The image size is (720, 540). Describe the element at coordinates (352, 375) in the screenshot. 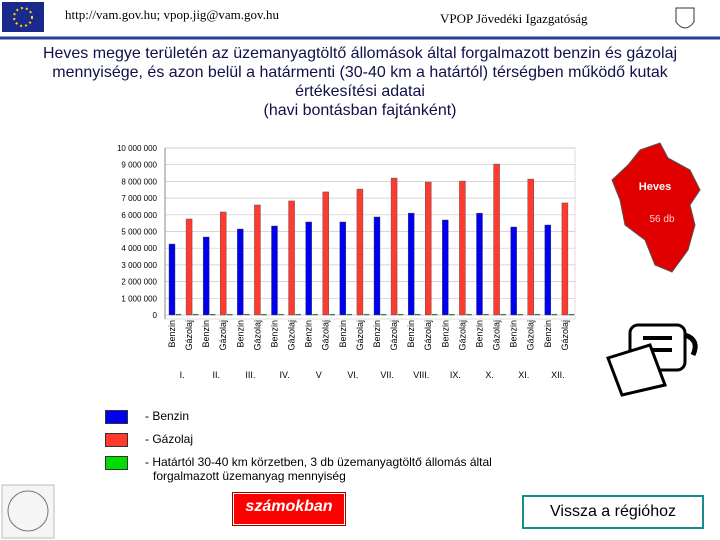

I see `x-group-label: VI.` at that location.